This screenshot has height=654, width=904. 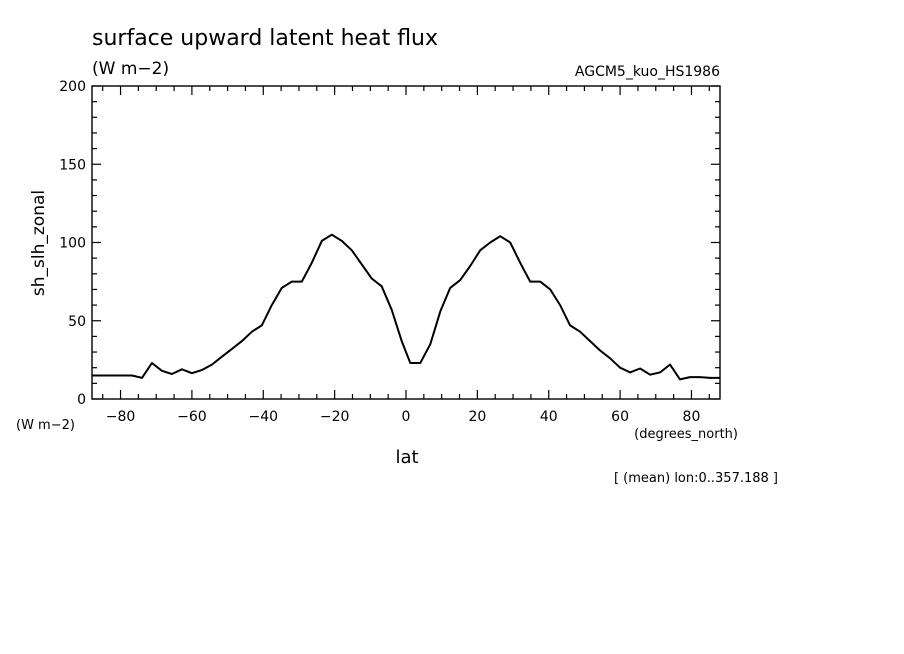 What do you see at coordinates (192, 417) in the screenshot?
I see `x-tick-label: −60` at bounding box center [192, 417].